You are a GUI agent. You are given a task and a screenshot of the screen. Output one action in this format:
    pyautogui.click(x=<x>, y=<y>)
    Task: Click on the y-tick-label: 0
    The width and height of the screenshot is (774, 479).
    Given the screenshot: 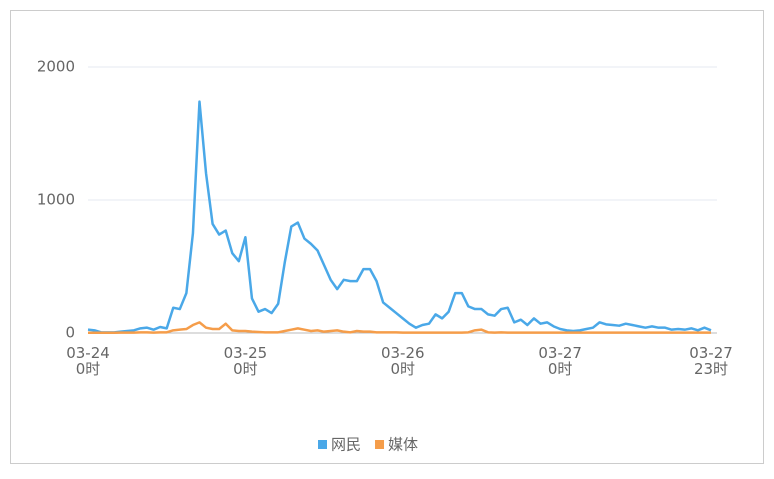 What is the action you would take?
    pyautogui.click(x=70, y=333)
    